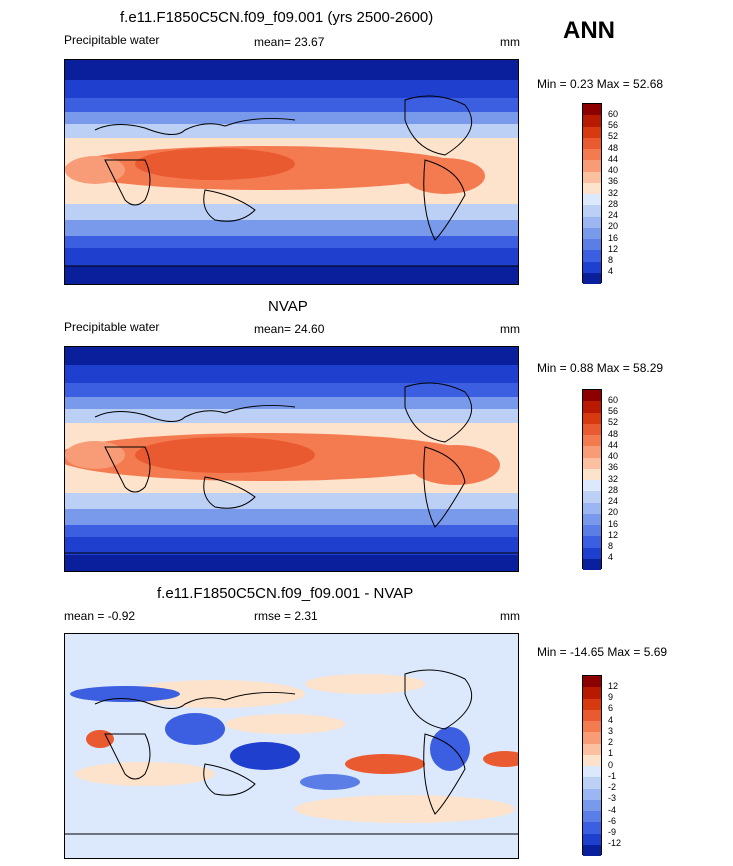  What do you see at coordinates (613, 479) in the screenshot?
I see `colorbar-obs-tick: 32` at bounding box center [613, 479].